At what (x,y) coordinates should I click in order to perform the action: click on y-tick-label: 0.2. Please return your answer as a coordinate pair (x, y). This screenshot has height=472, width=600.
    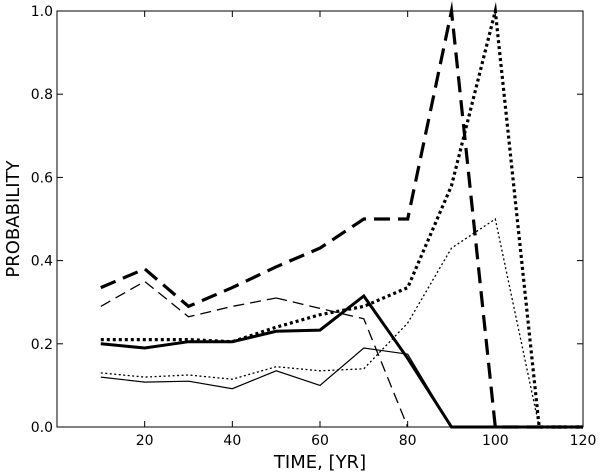
    Looking at the image, I should click on (42, 345).